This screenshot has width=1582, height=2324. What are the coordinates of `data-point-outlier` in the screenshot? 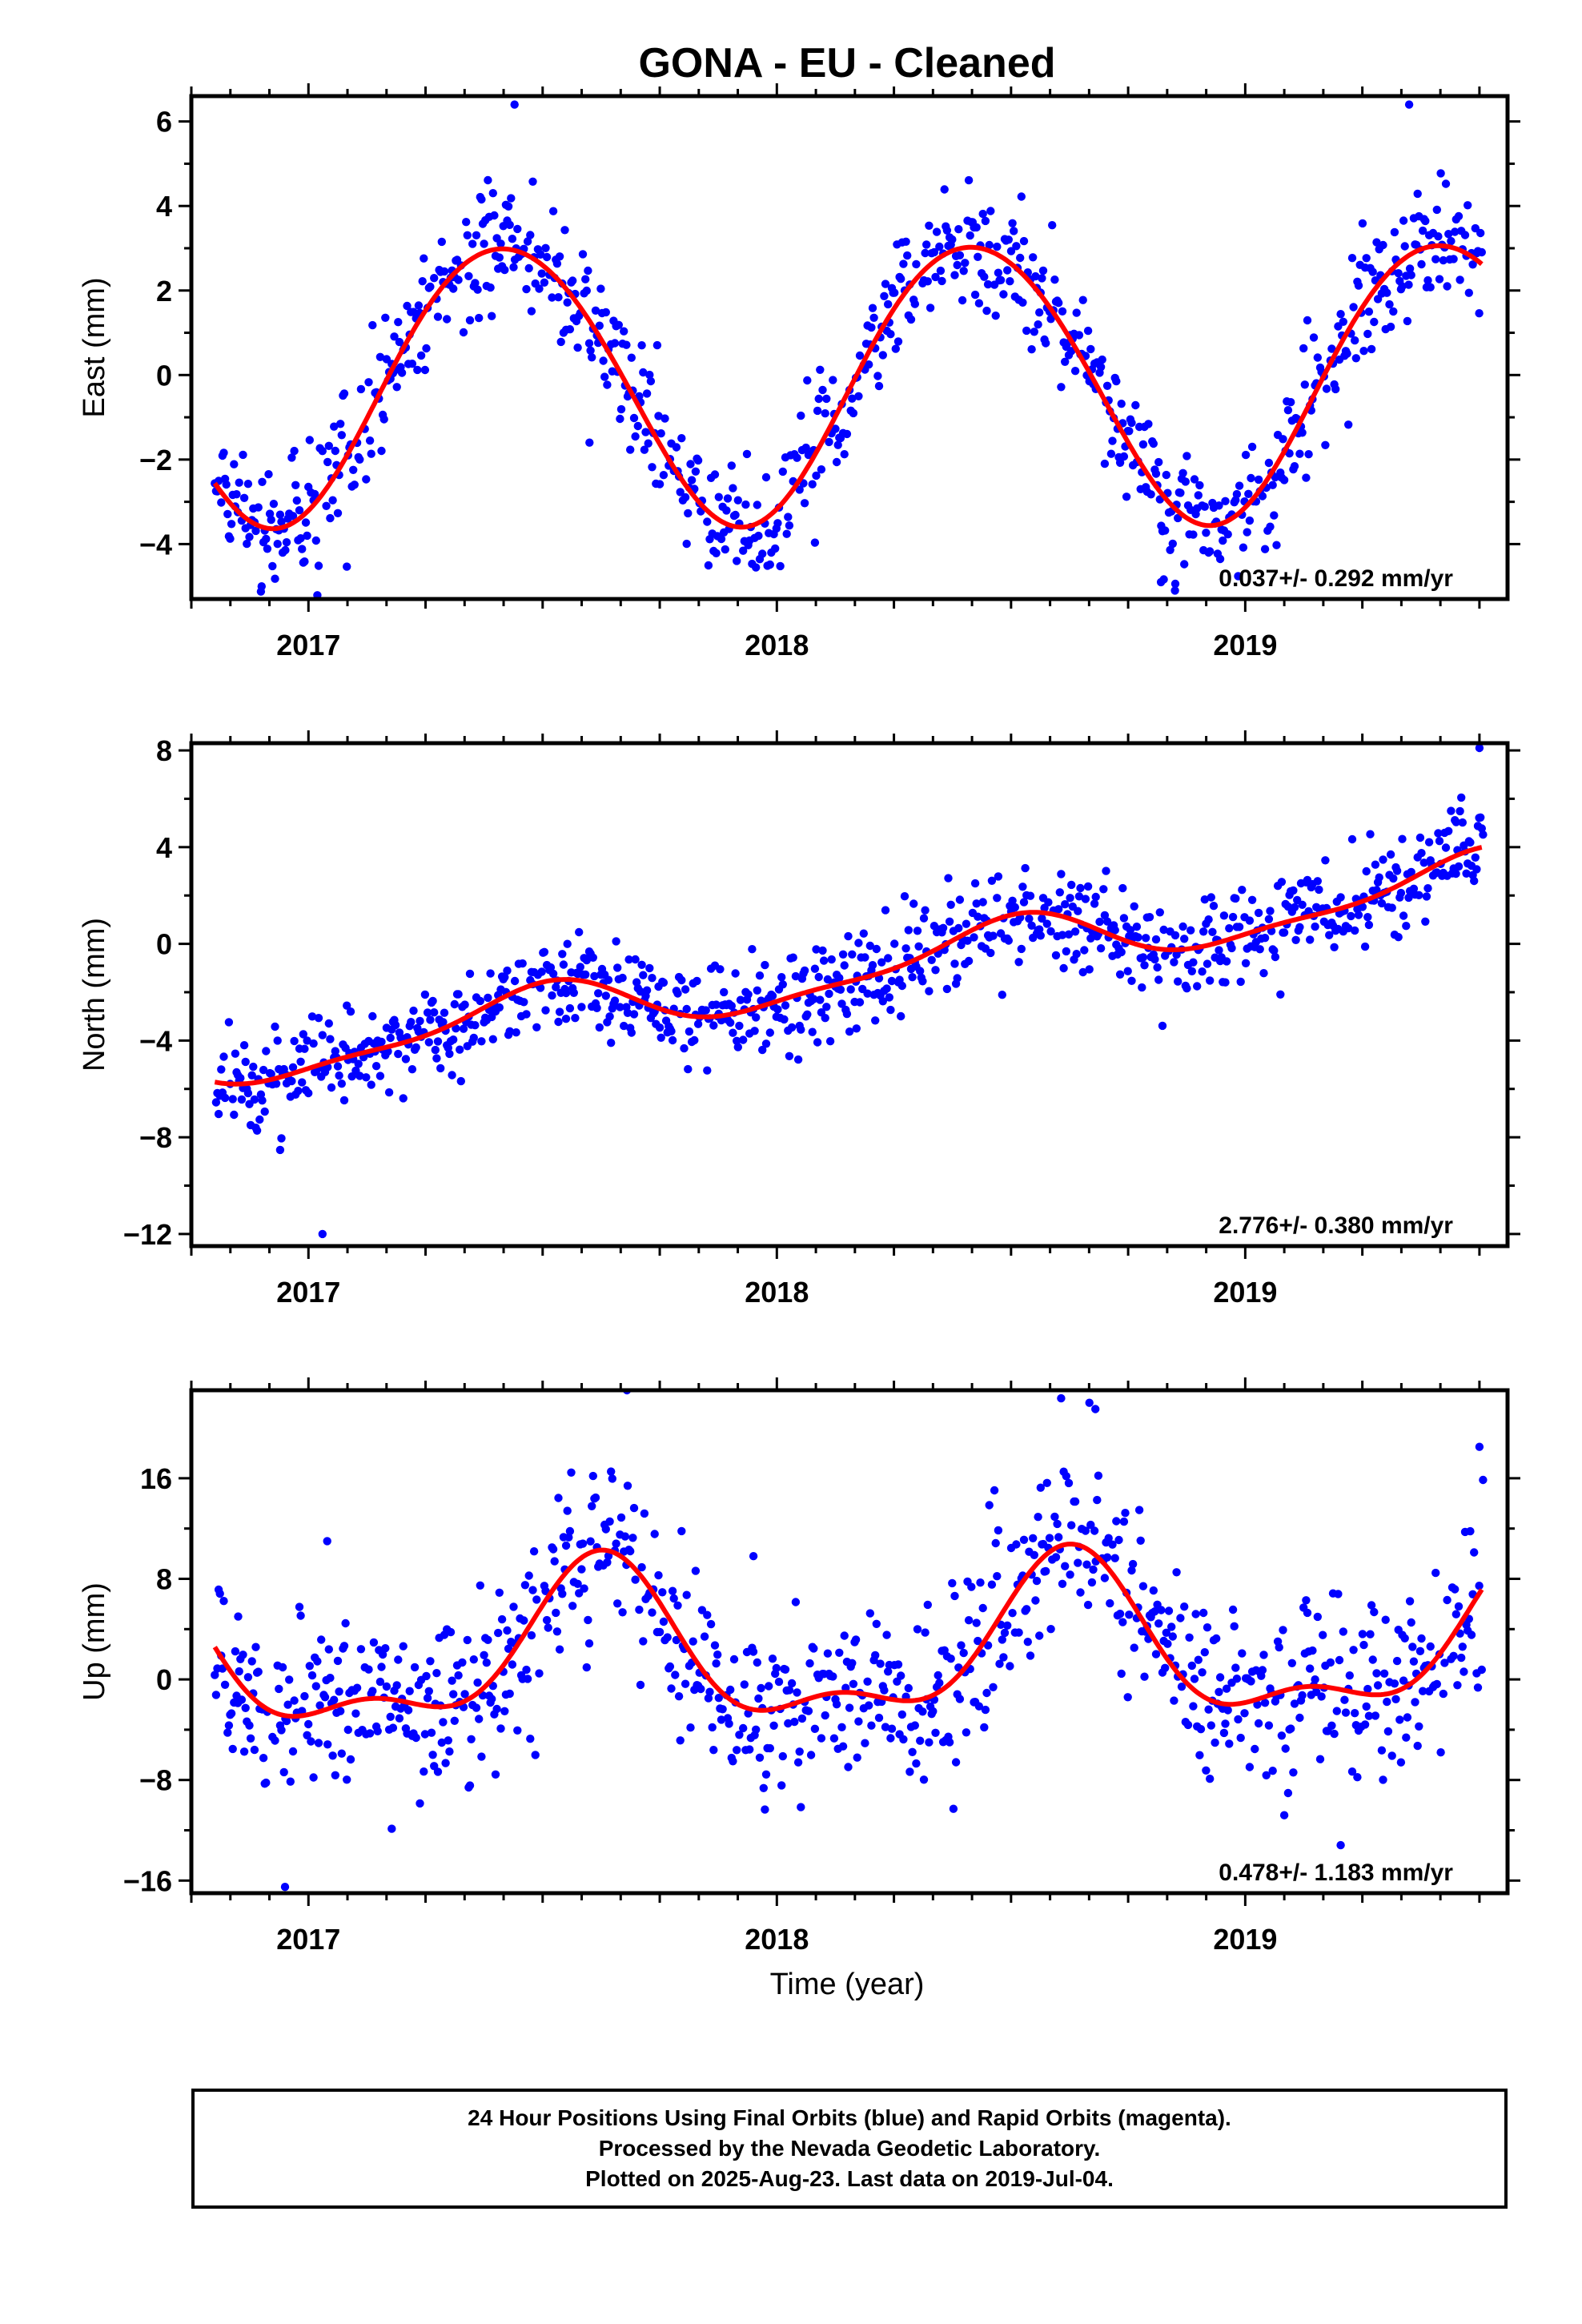 It's located at (285, 1888).